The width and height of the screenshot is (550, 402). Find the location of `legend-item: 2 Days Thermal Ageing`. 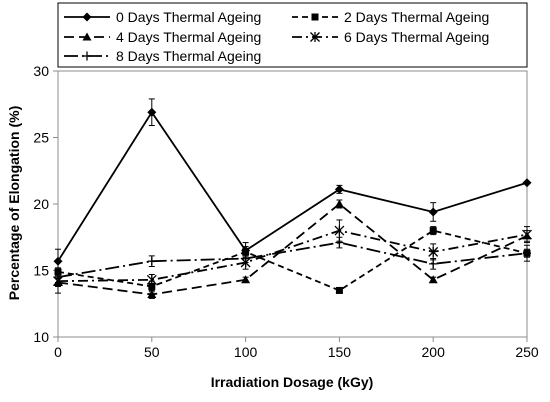

legend-item: 2 Days Thermal Ageing is located at coordinates (390, 17).